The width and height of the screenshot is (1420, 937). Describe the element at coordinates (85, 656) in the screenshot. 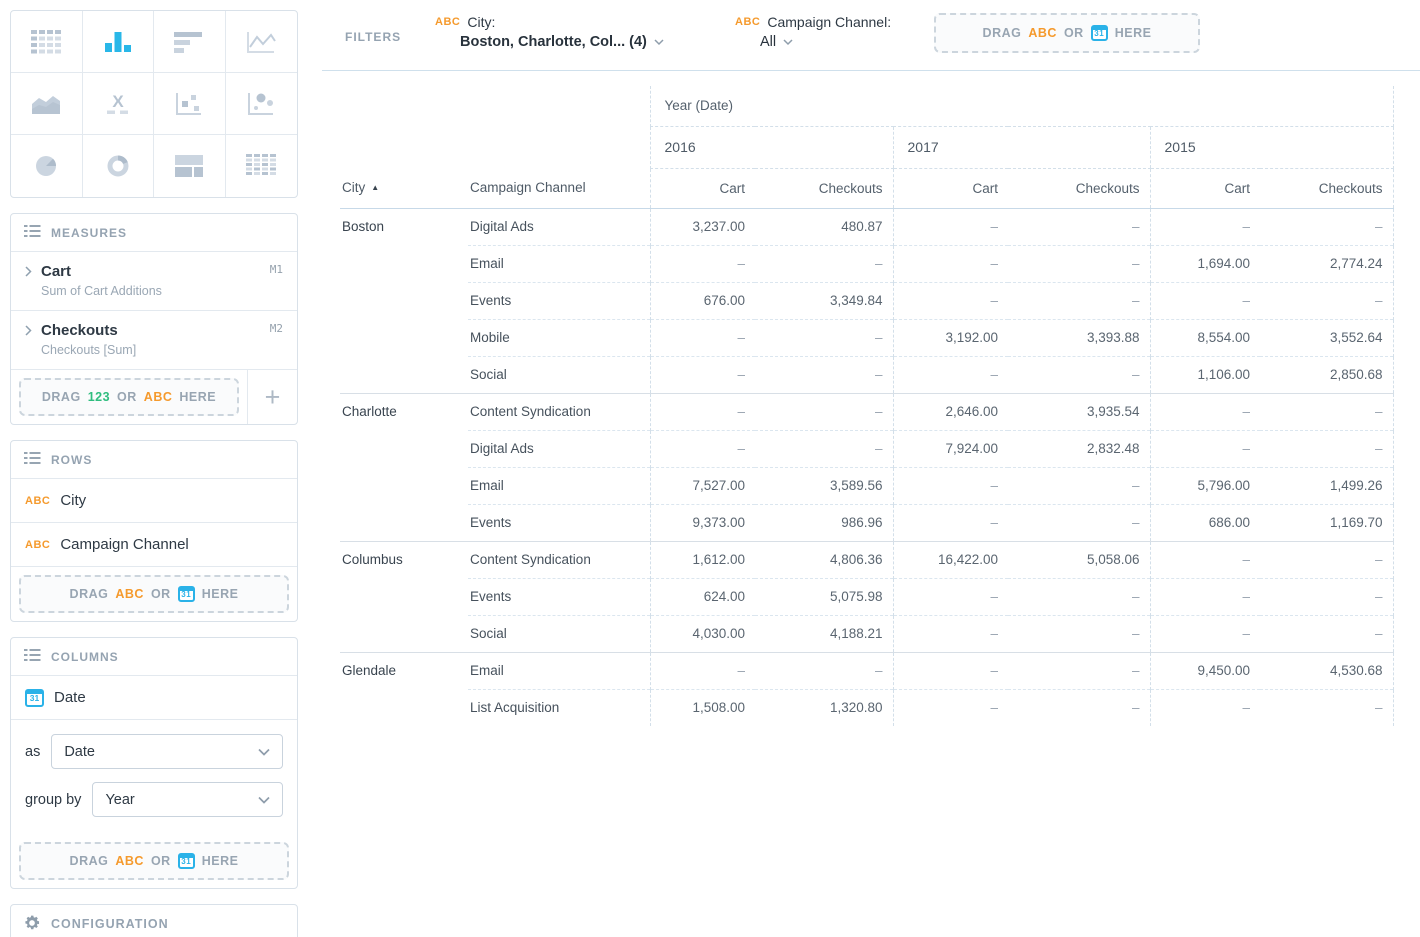

I see `columns-title: COLUMNS` at that location.